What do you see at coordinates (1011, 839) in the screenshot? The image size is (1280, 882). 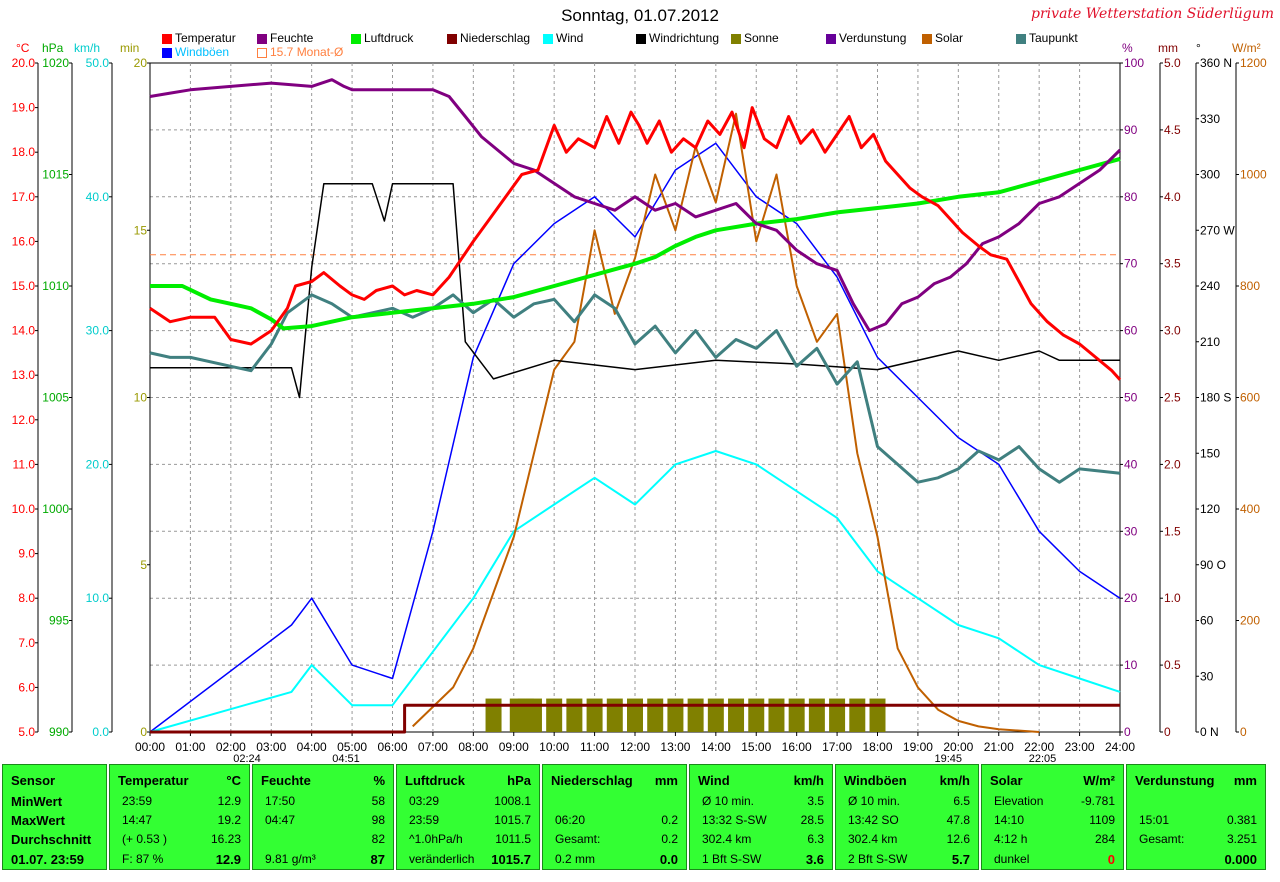 I see `panel-cell-label: 4:12 h` at bounding box center [1011, 839].